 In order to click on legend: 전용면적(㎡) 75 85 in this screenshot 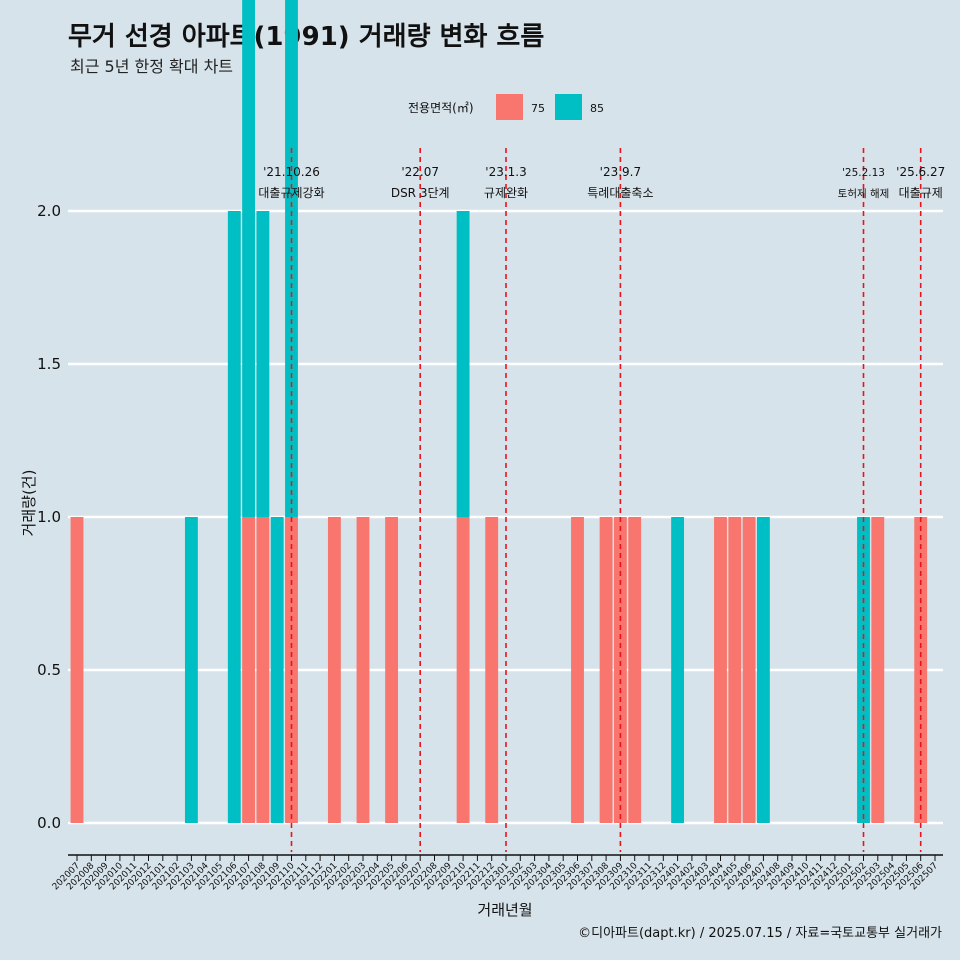, I will do `click(506, 107)`.